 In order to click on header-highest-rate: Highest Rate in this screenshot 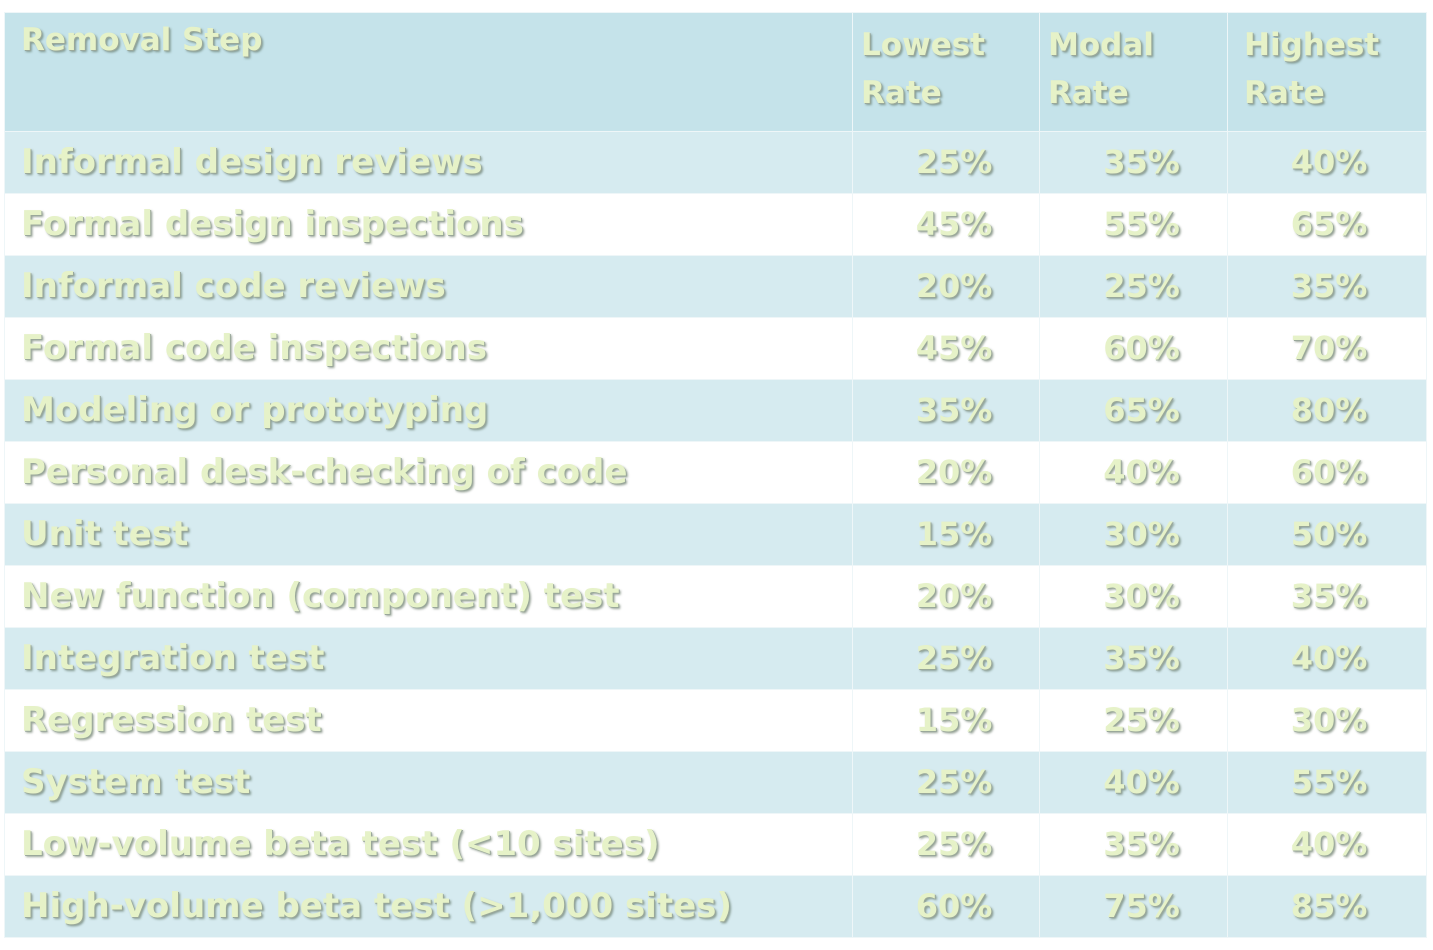, I will do `click(1327, 72)`.